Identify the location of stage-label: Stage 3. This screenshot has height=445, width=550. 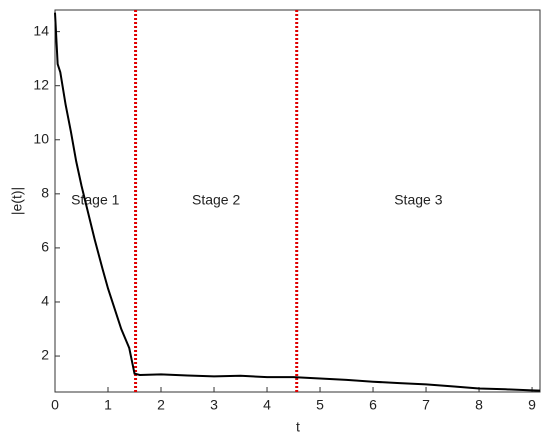
(418, 200).